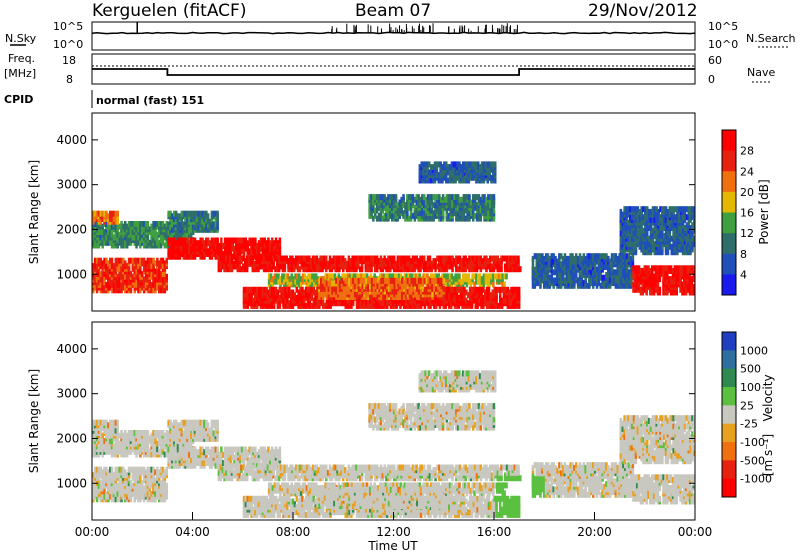 Image resolution: width=800 pixels, height=558 pixels. Describe the element at coordinates (723, 44) in the screenshot. I see `noise-tick-right-low: 10^0` at that location.